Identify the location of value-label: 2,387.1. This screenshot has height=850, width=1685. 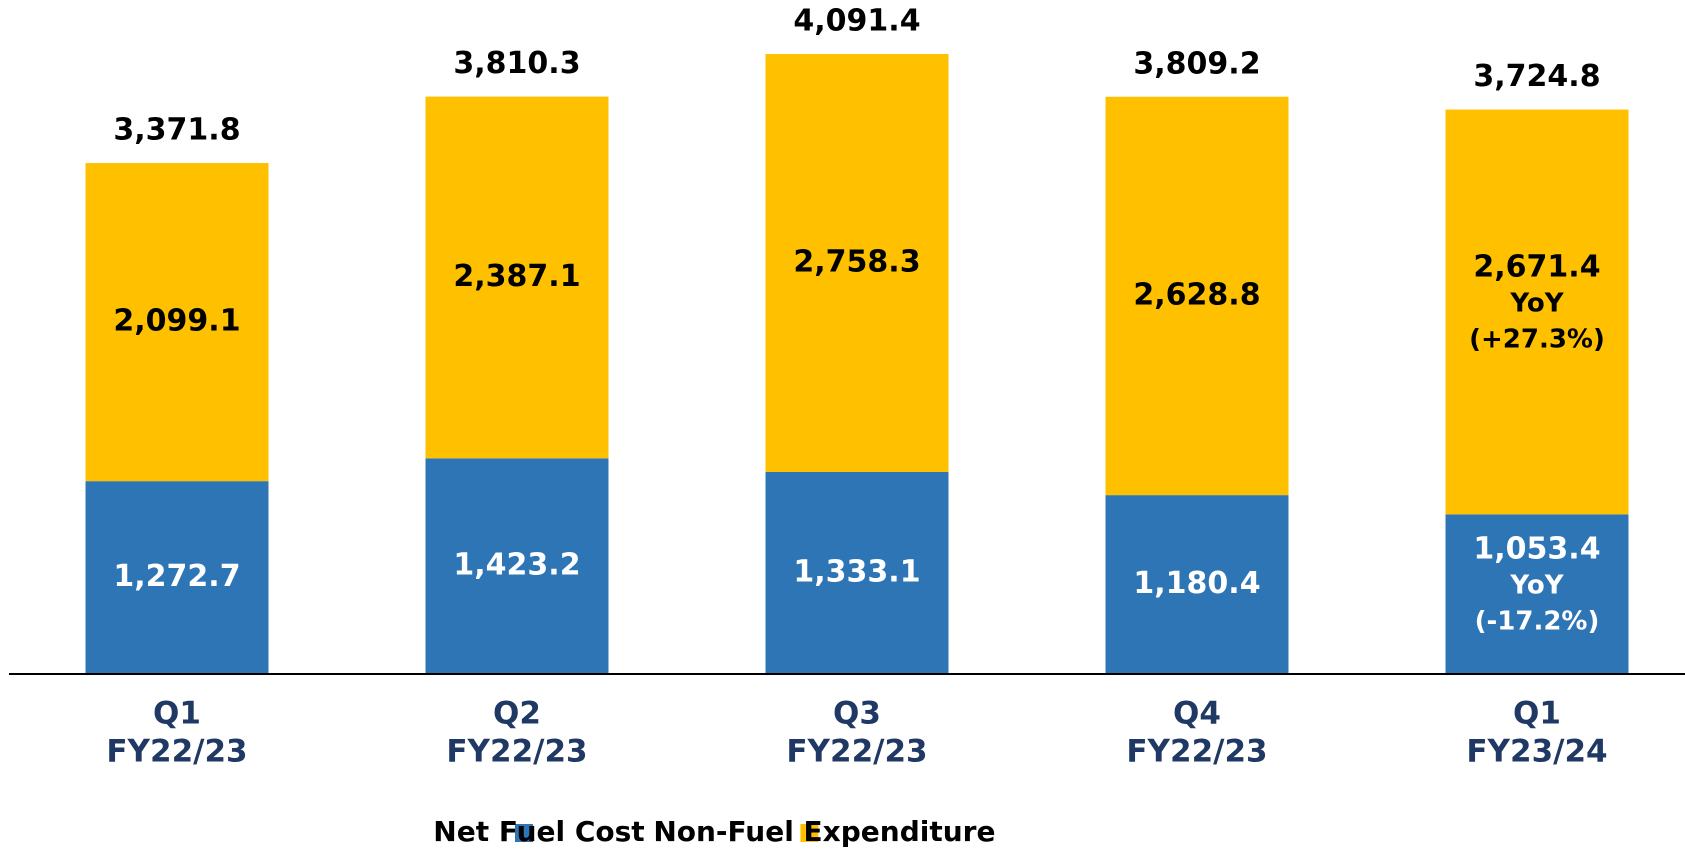
(516, 276).